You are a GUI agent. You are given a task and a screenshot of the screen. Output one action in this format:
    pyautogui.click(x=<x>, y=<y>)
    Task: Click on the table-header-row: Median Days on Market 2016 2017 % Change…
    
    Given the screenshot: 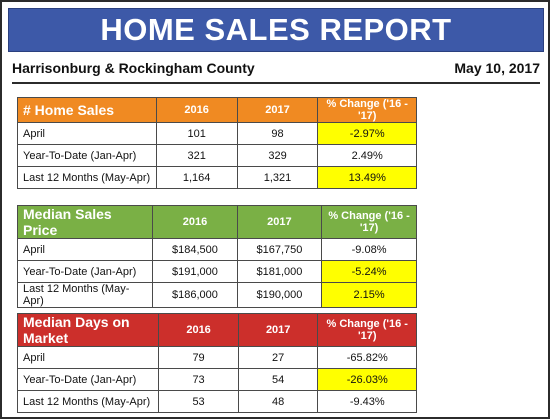 What is the action you would take?
    pyautogui.click(x=216, y=330)
    